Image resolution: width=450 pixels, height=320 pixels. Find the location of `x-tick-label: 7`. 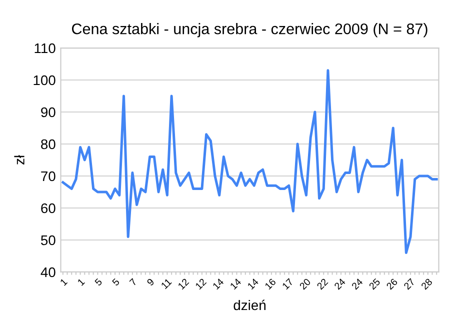

x-tick-label: 7 is located at coordinates (133, 282).